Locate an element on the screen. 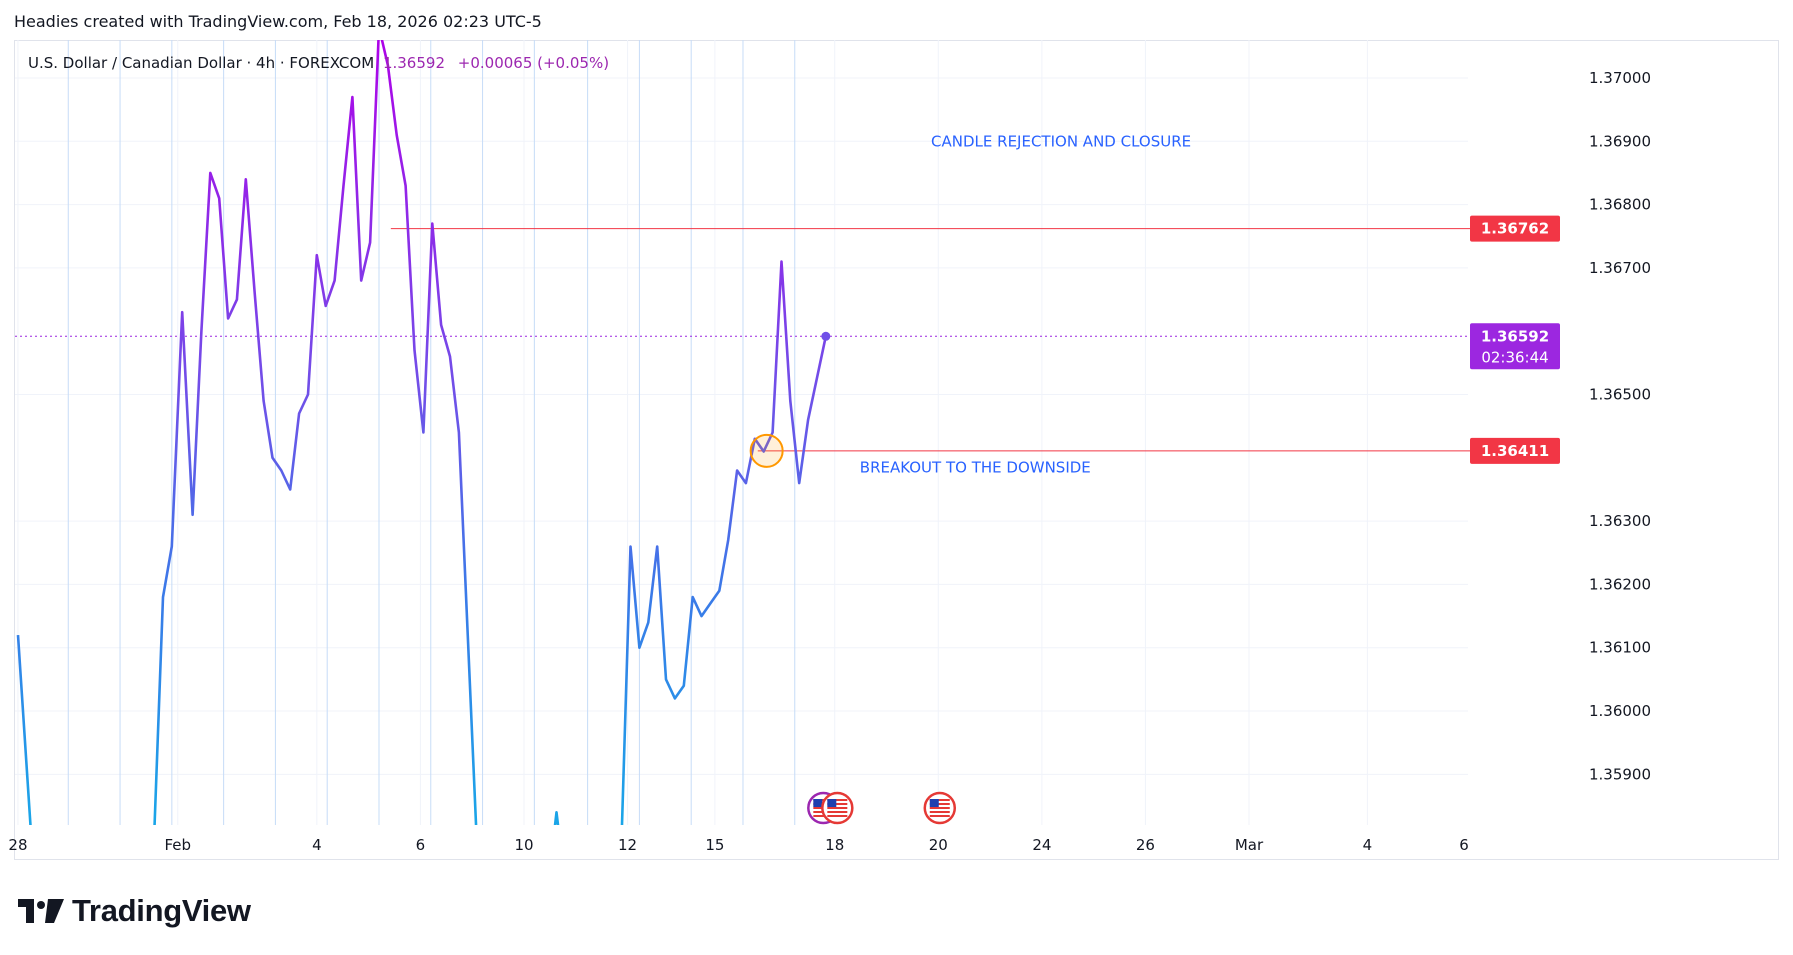 Image resolution: width=1793 pixels, height=955 pixels. symbol-price: 1.36592 is located at coordinates (413, 63).